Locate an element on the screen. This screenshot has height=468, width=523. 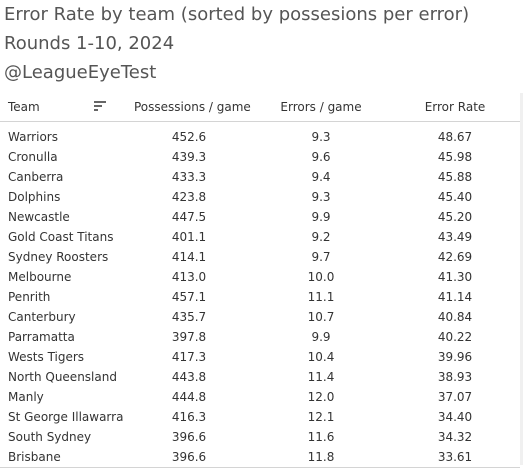
team-cell: Manly is located at coordinates (26, 397).